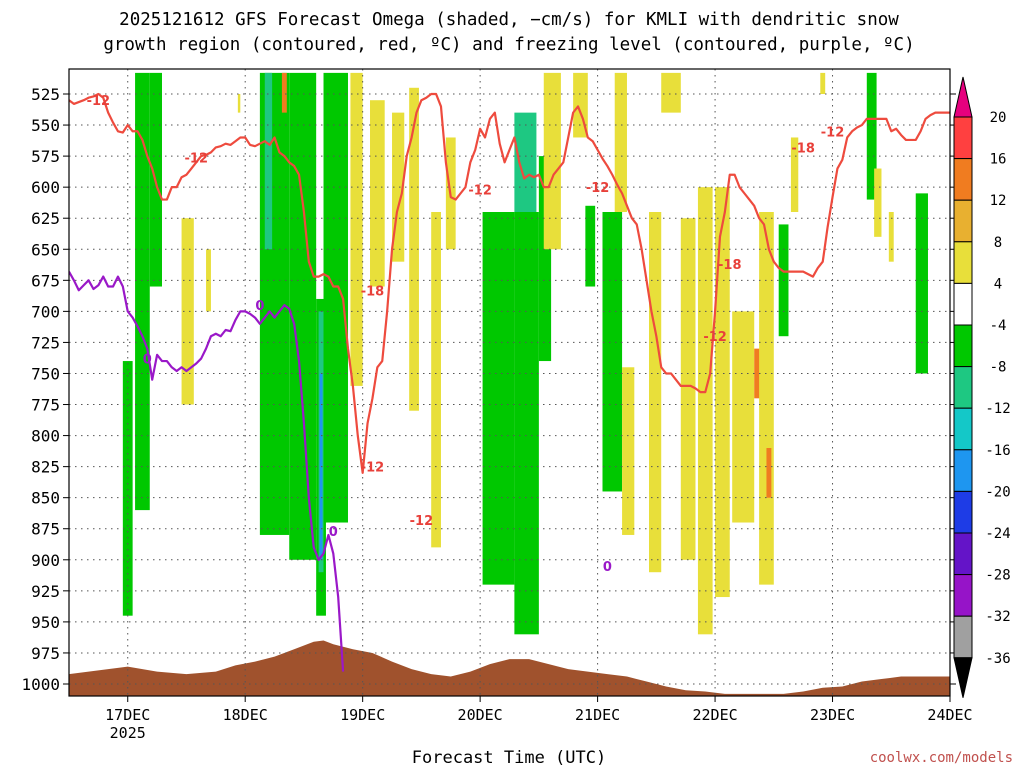 This screenshot has height=768, width=1024. Describe the element at coordinates (362, 715) in the screenshot. I see `x-tick-label-19DEC: 19DEC` at that location.